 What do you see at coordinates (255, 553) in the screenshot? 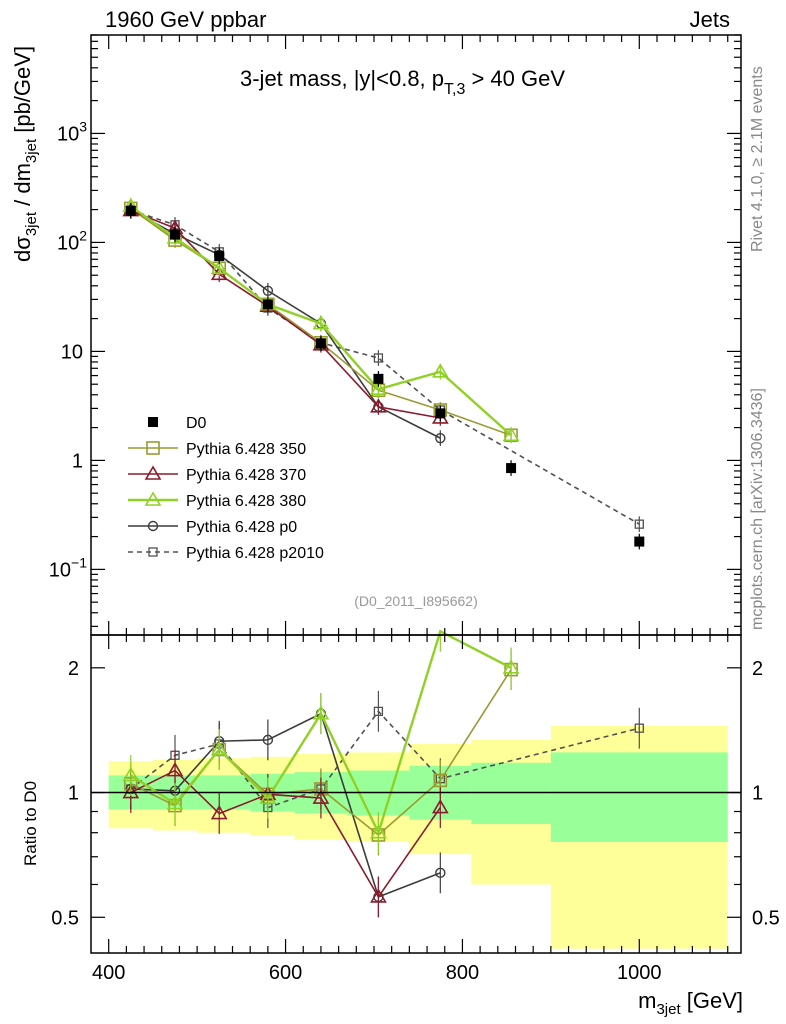
I see `legend-label: Pythia 6.428 p2010` at bounding box center [255, 553].